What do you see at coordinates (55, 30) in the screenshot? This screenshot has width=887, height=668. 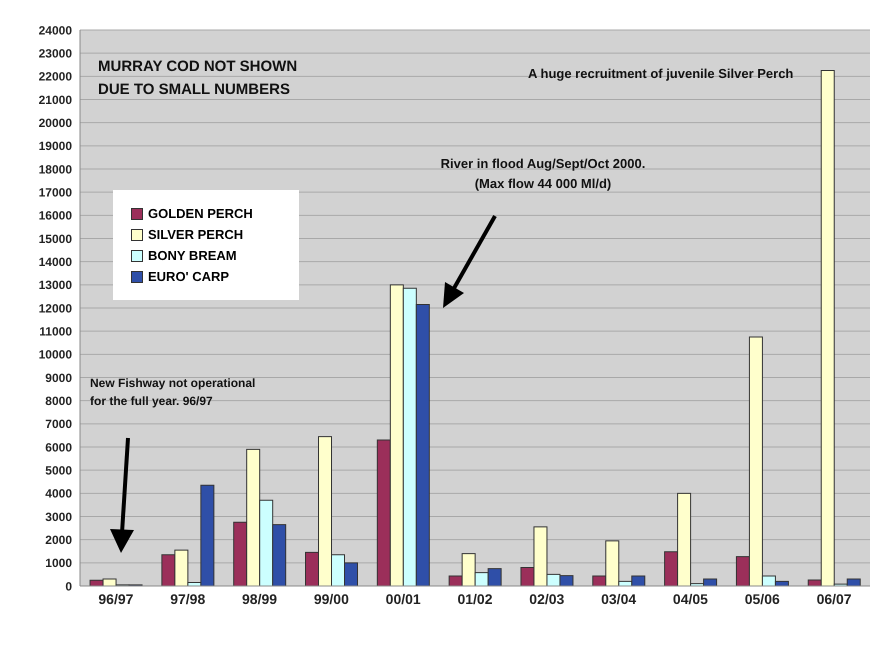 I see `y-tick-label: 24000` at bounding box center [55, 30].